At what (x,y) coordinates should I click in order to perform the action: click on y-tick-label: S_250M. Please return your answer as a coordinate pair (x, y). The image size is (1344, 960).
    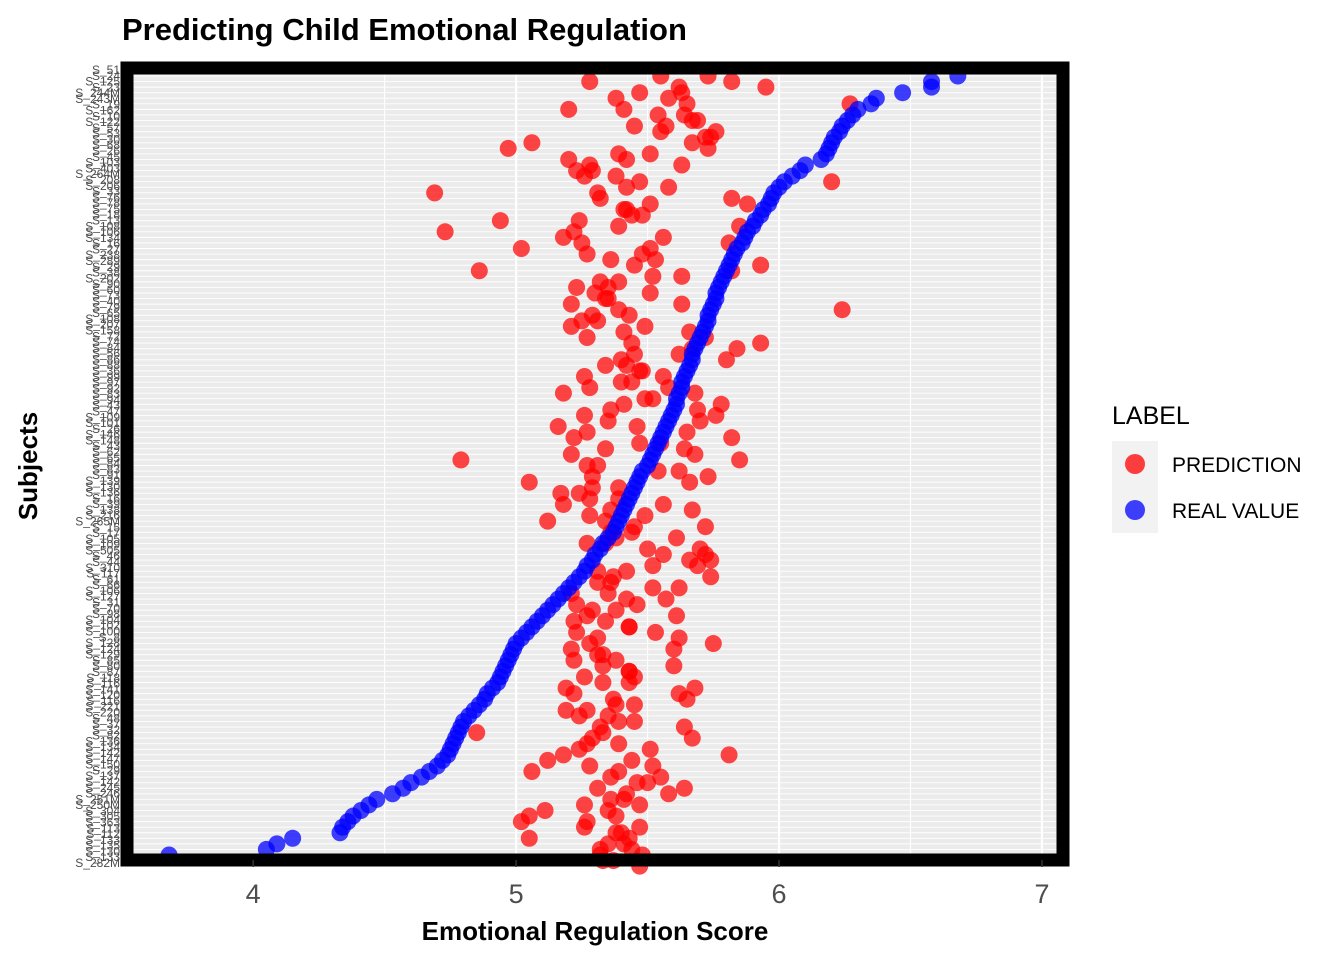
    Looking at the image, I should click on (97, 805).